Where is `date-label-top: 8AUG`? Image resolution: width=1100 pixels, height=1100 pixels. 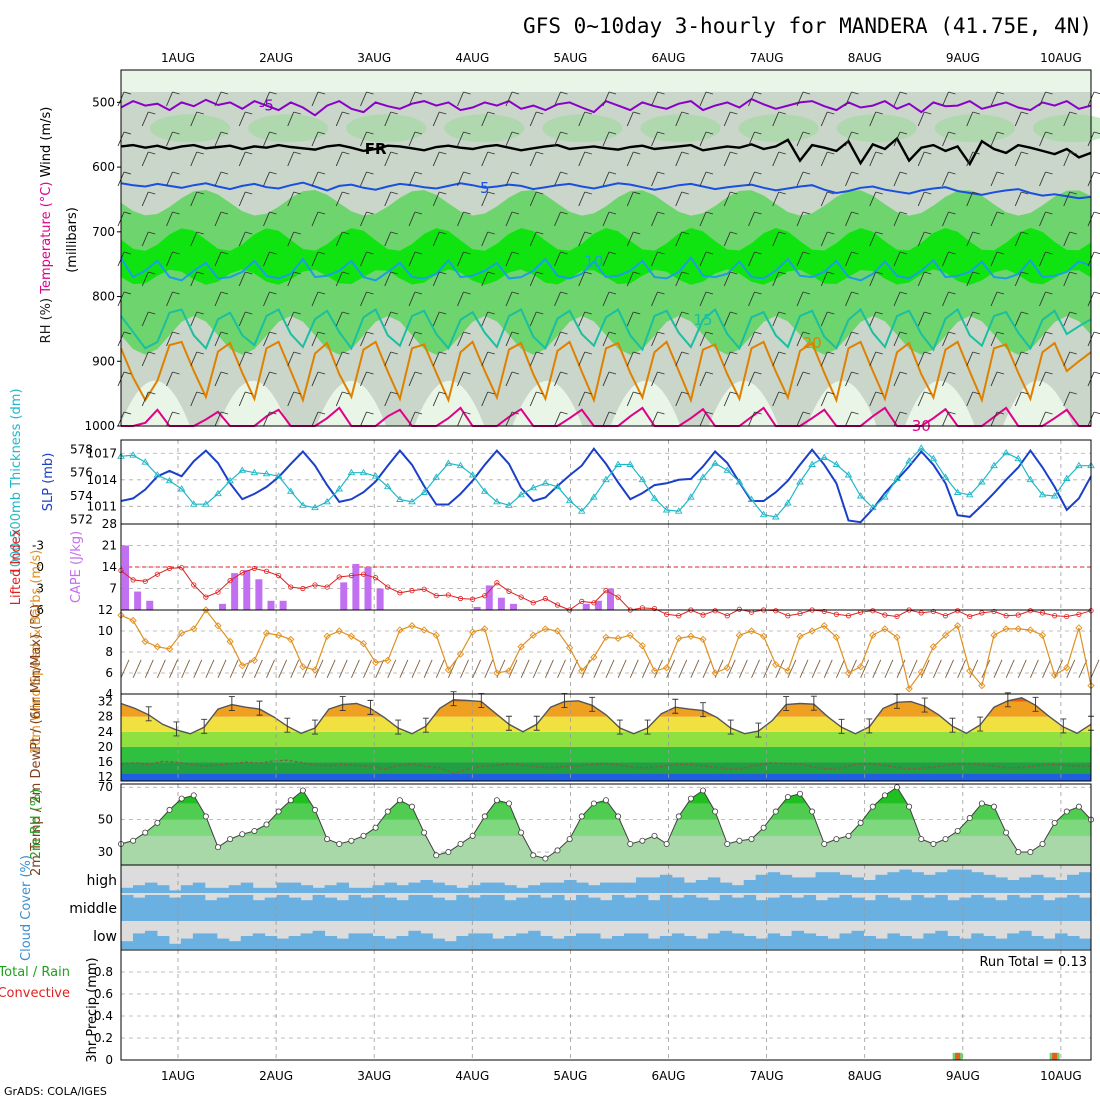
date-label-top: 8AUG is located at coordinates (865, 58).